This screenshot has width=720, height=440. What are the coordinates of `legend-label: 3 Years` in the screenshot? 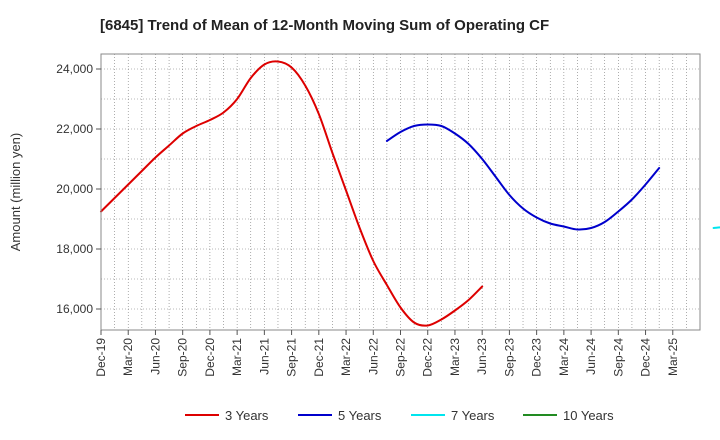 It's located at (247, 415).